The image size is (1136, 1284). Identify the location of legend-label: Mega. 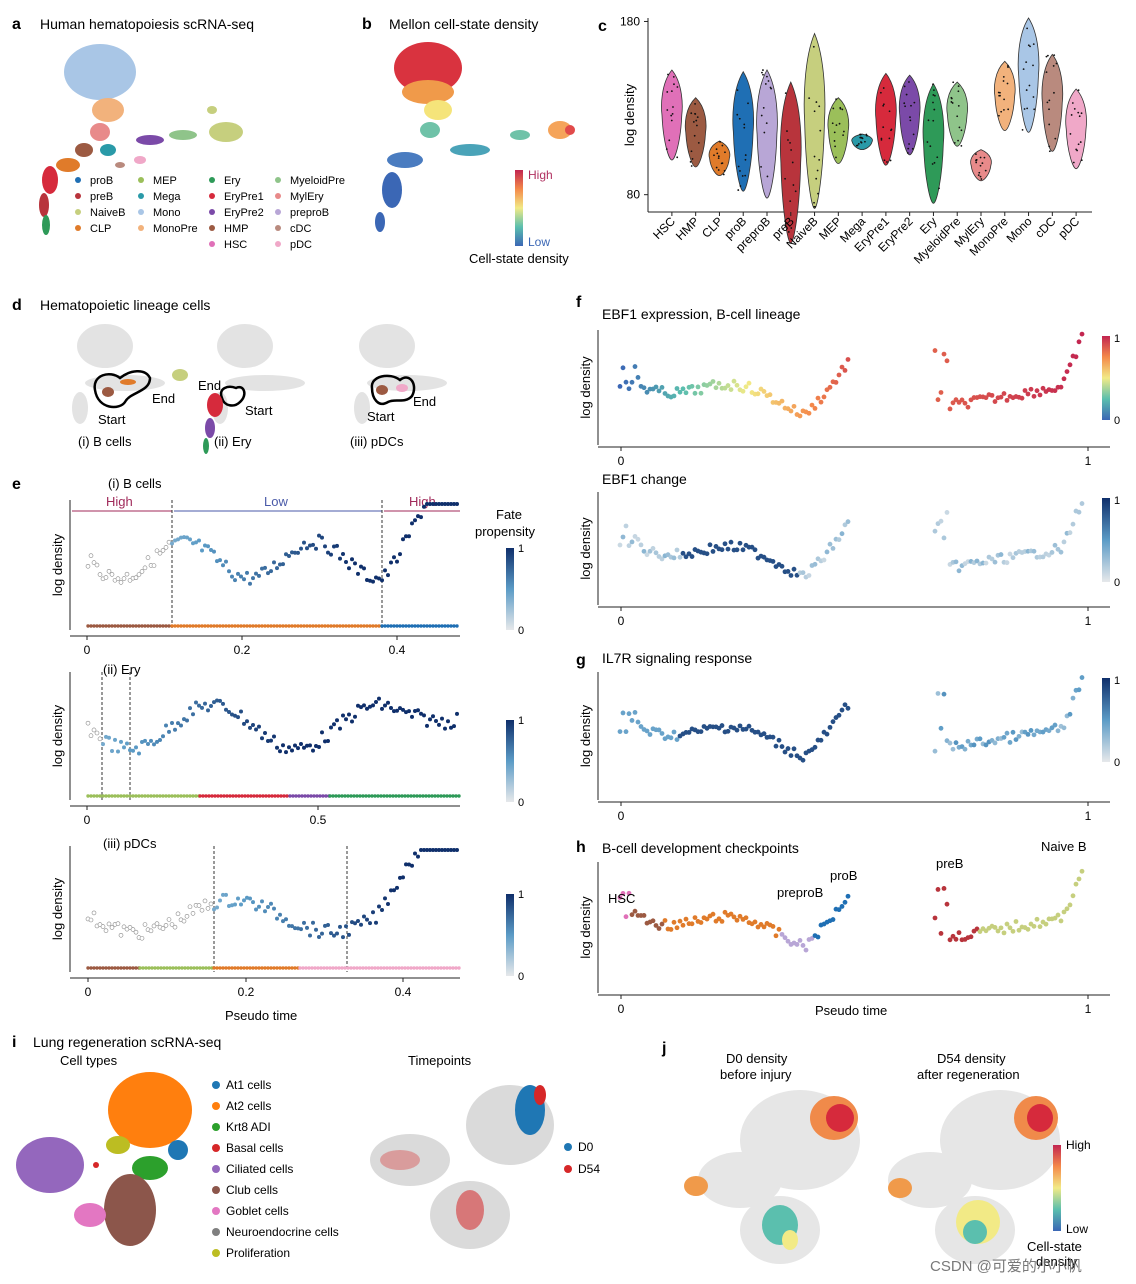
(167, 197).